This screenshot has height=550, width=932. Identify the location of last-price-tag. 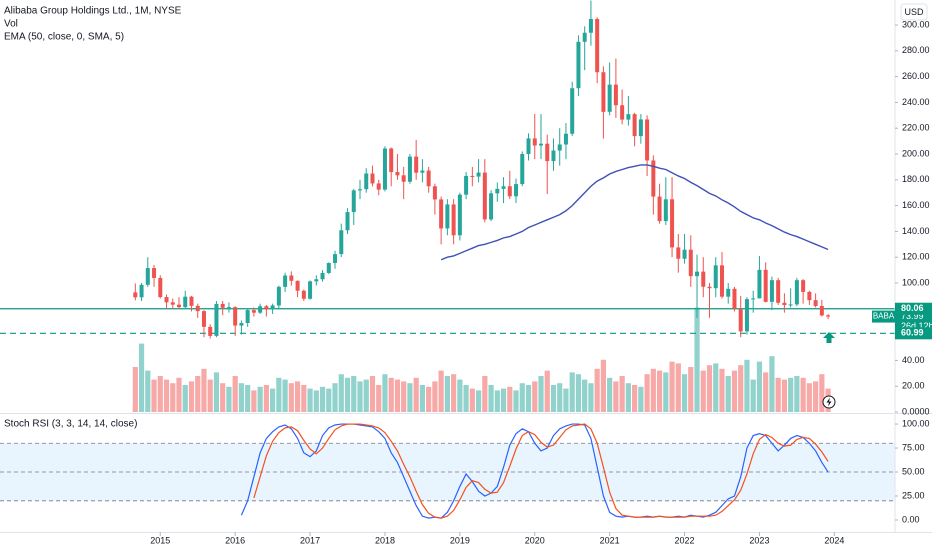
(913, 321).